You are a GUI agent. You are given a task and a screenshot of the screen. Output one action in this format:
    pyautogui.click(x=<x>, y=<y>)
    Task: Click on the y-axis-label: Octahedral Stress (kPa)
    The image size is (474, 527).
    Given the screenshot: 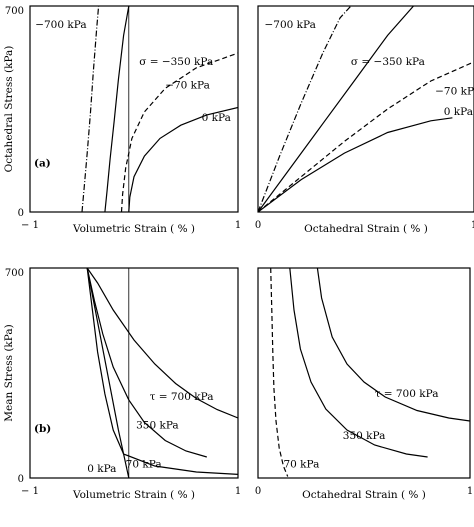 What is the action you would take?
    pyautogui.click(x=9, y=109)
    